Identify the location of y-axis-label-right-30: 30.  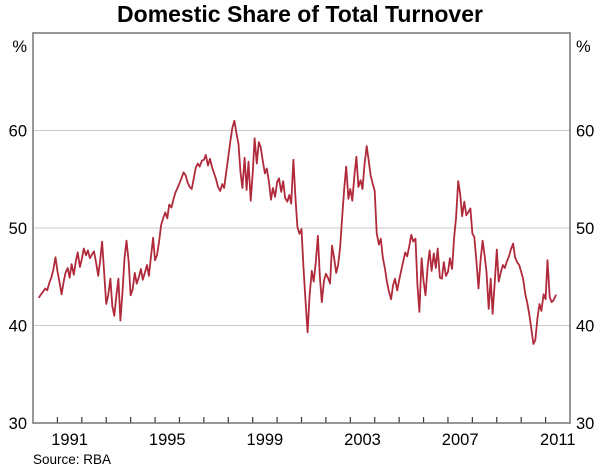
(585, 424).